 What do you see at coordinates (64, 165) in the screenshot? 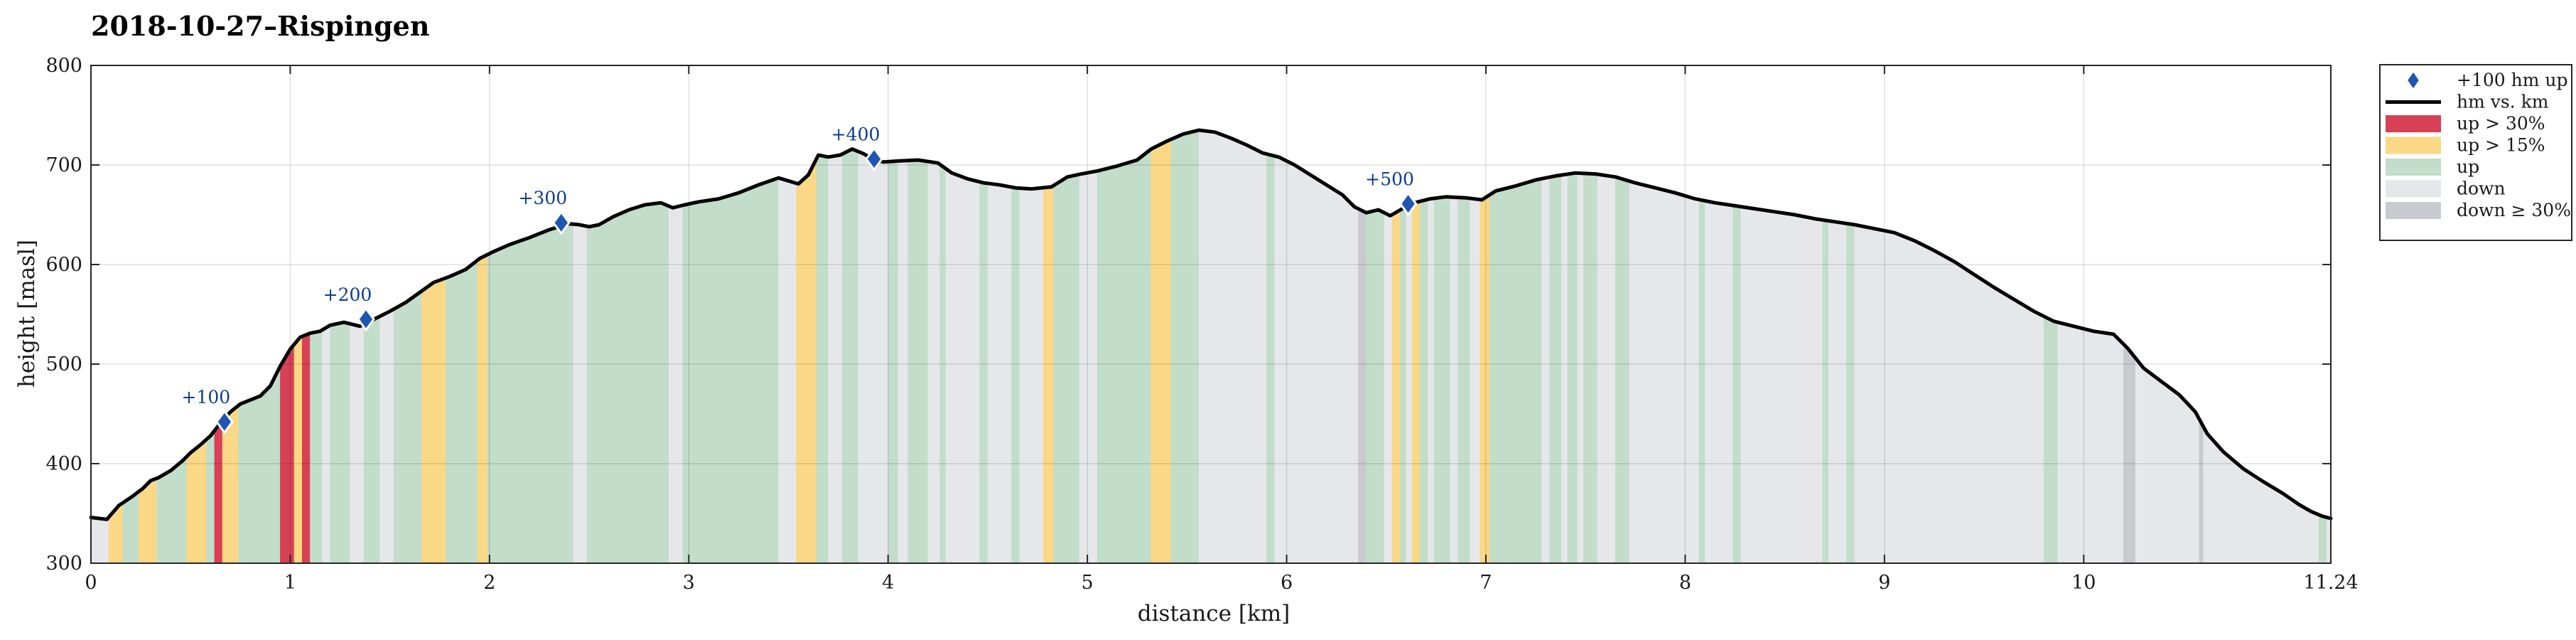
I see `y-tick-label: 700` at bounding box center [64, 165].